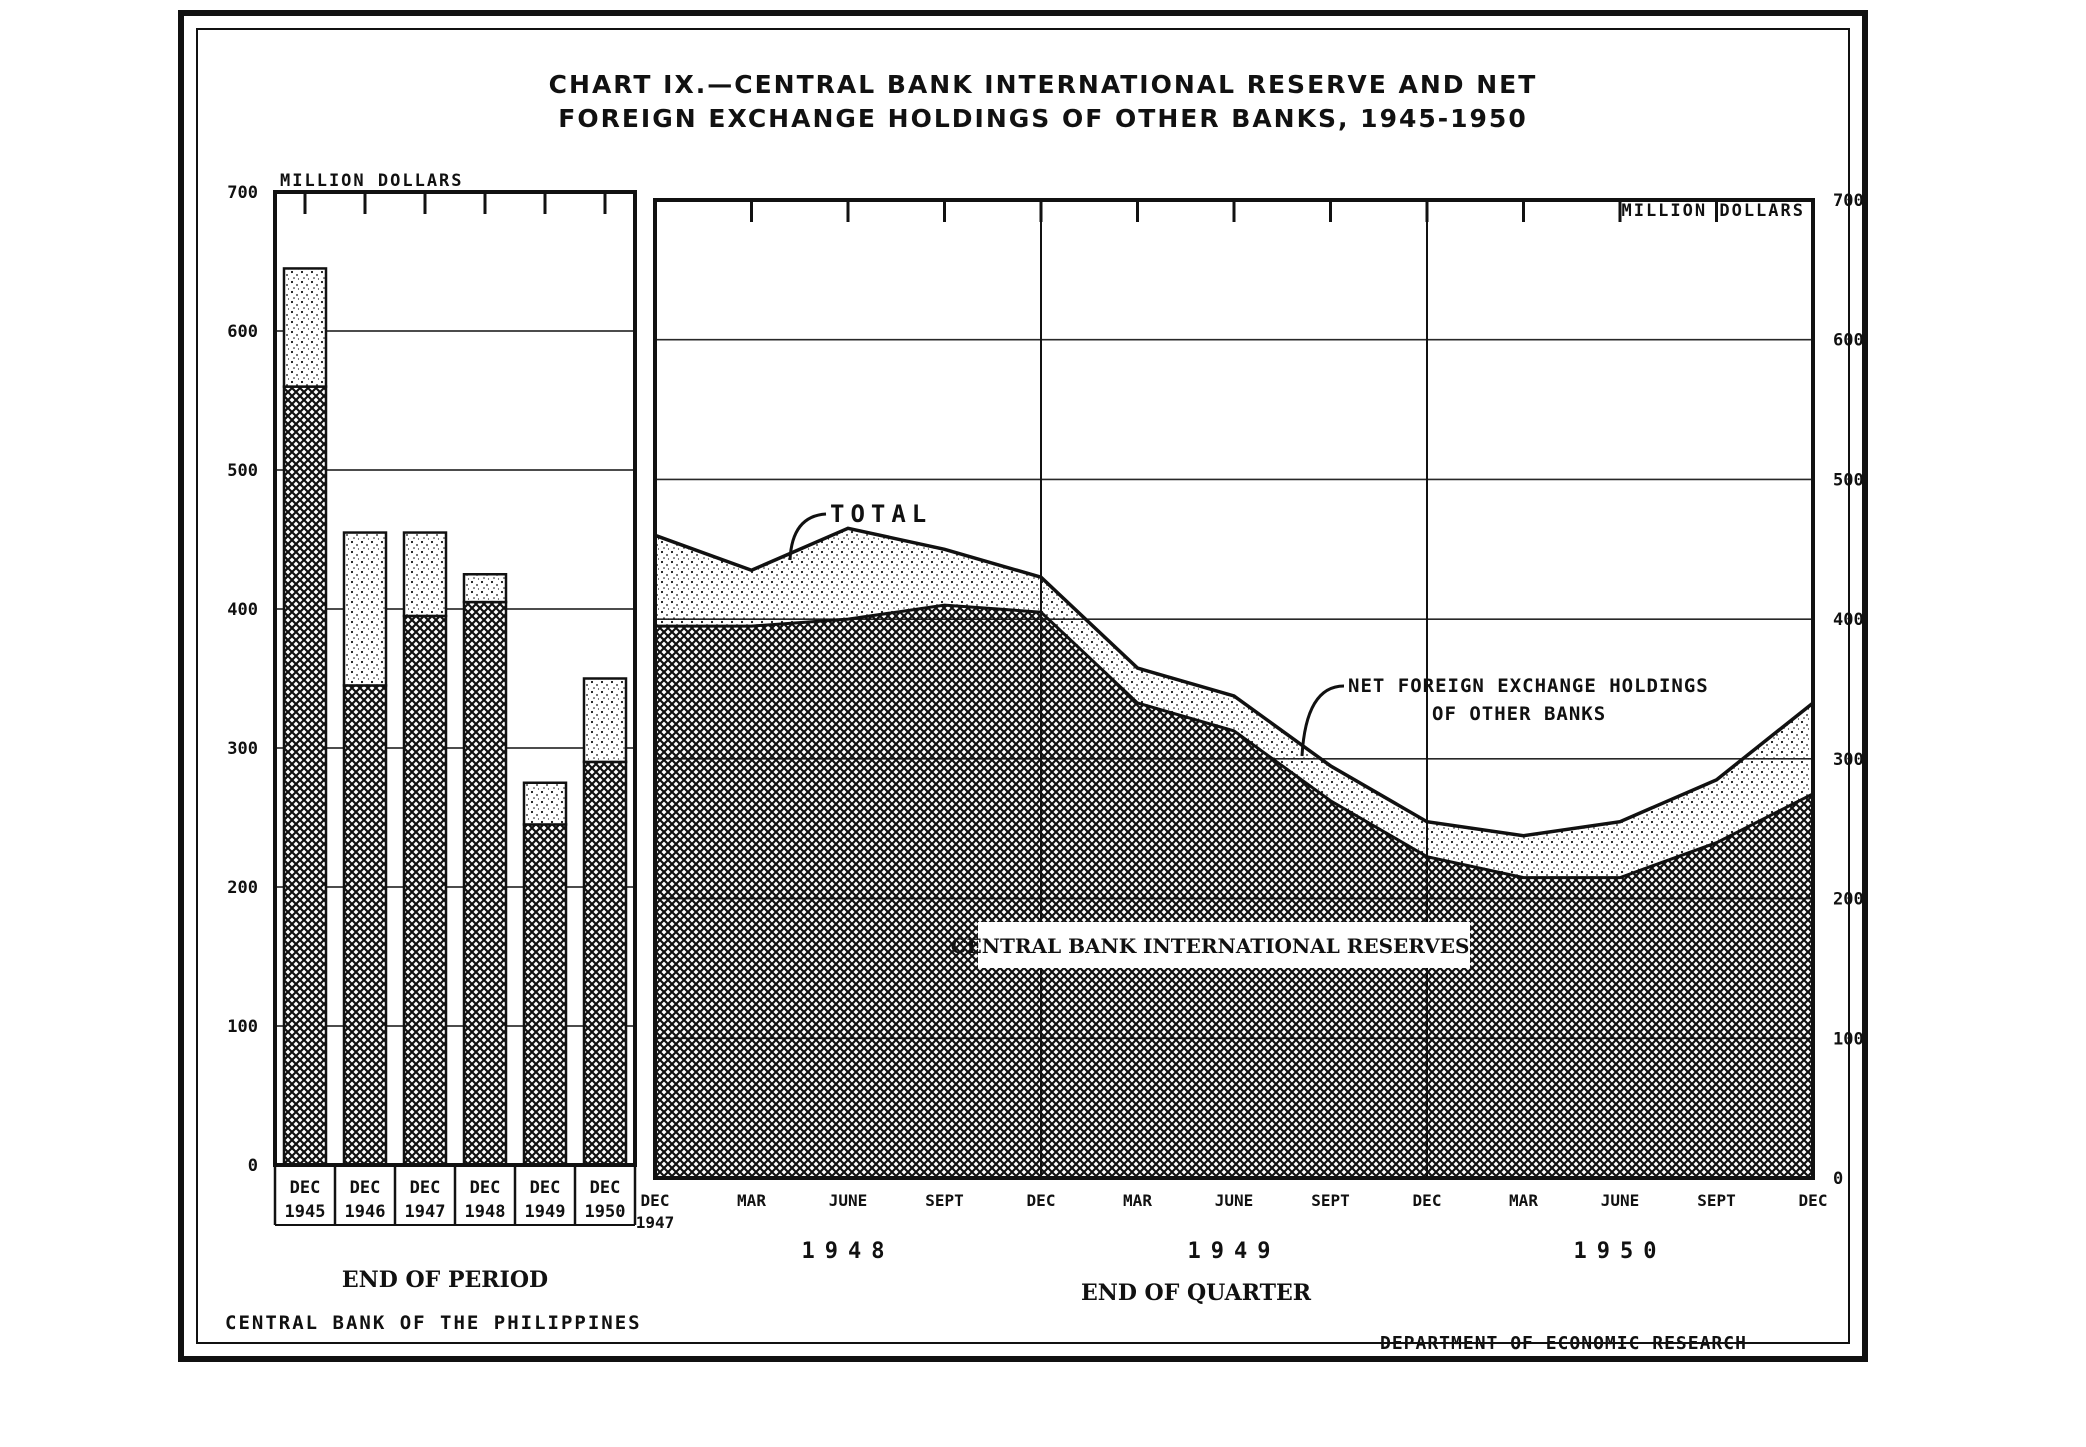 This screenshot has height=1447, width=2086. I want to click on area-year-label: 1950, so click(1620, 1251).